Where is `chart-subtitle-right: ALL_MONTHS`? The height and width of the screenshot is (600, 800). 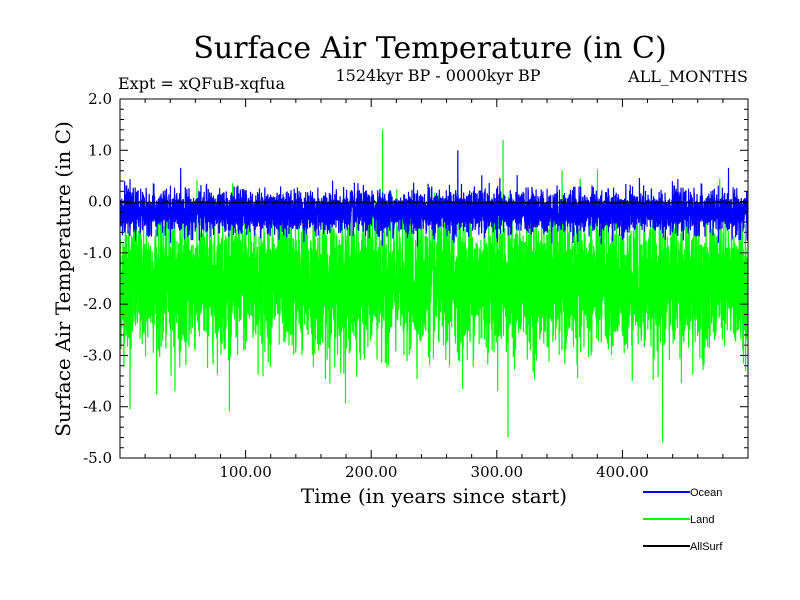 chart-subtitle-right: ALL_MONTHS is located at coordinates (687, 76).